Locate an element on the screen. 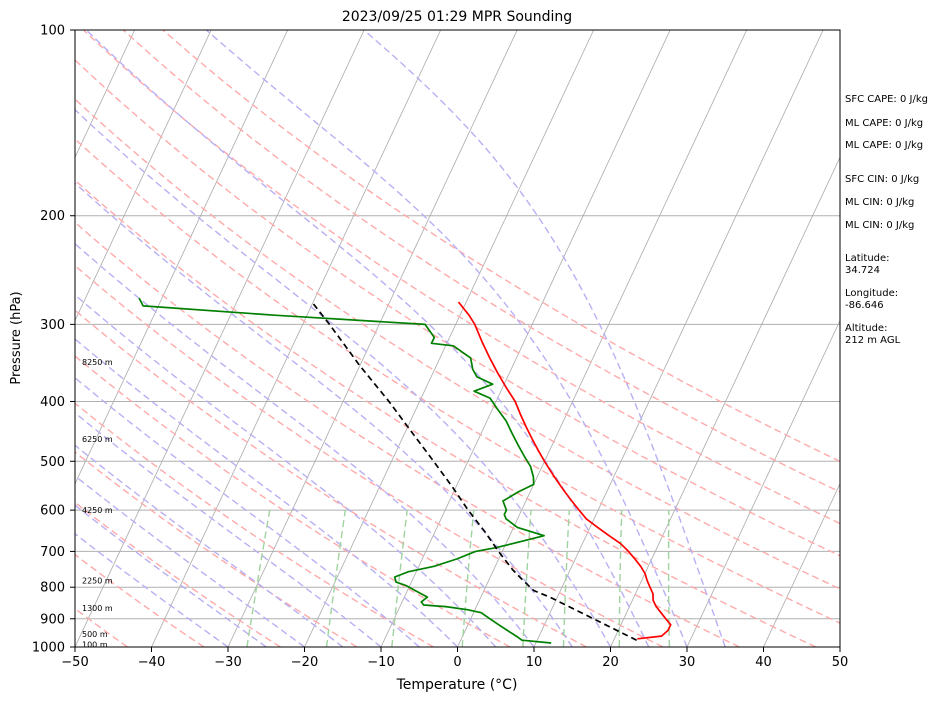  ml-cin-text-2: ML CIN: 0 J/kg is located at coordinates (879, 225).